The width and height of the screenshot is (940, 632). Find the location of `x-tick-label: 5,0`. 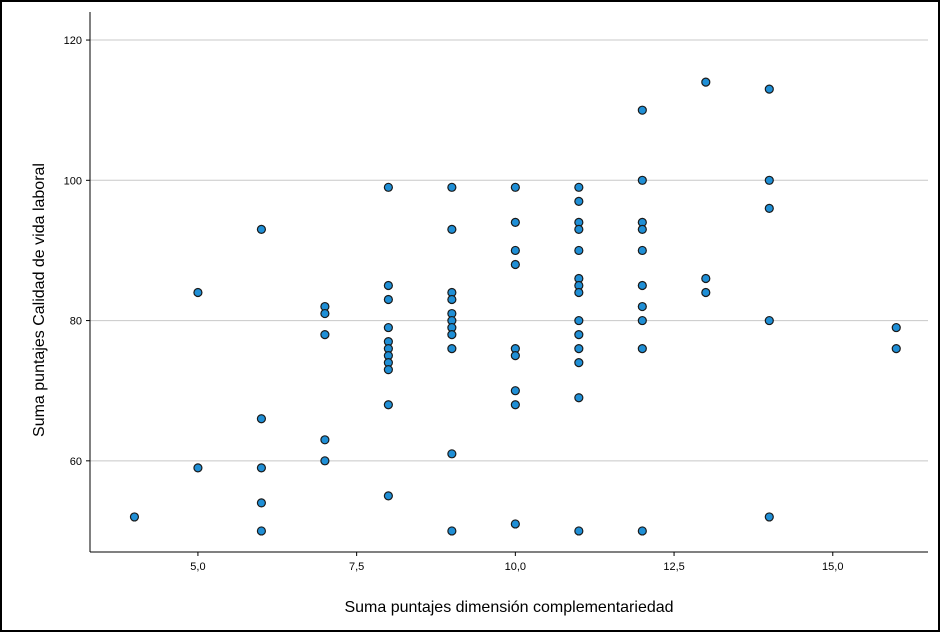

x-tick-label: 5,0 is located at coordinates (197, 567).